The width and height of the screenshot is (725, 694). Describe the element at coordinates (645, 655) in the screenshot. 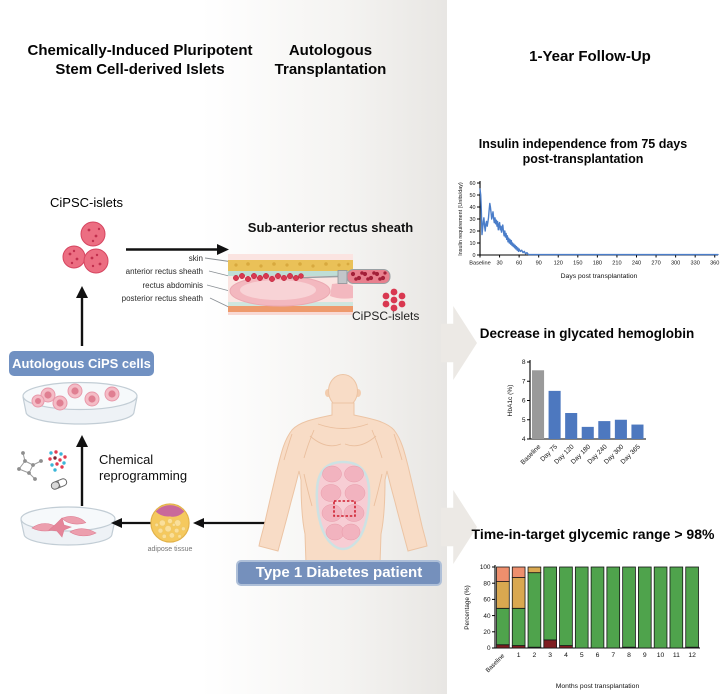

I see `svg-text: 9` at that location.